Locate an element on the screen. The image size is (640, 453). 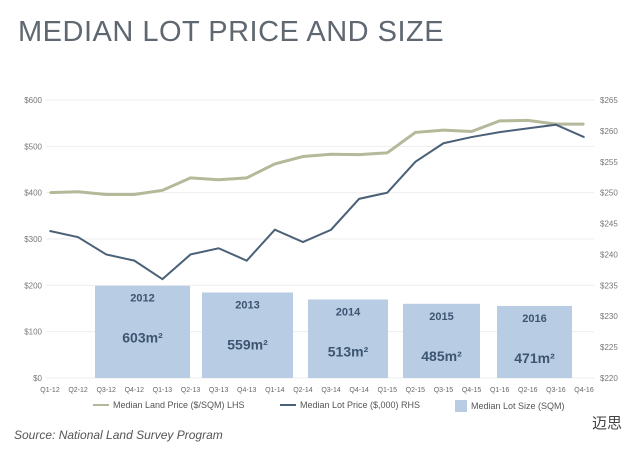
x-tick-label: Q4-12 is located at coordinates (135, 390).